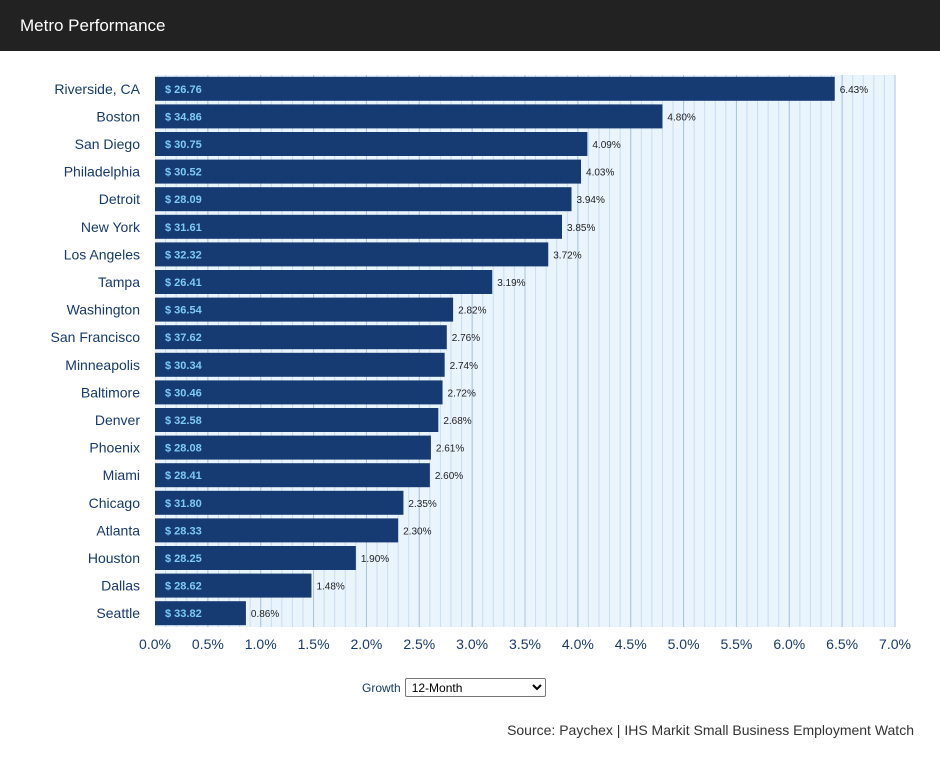 This screenshot has height=759, width=940. What do you see at coordinates (120, 586) in the screenshot?
I see `category-label: Dallas` at bounding box center [120, 586].